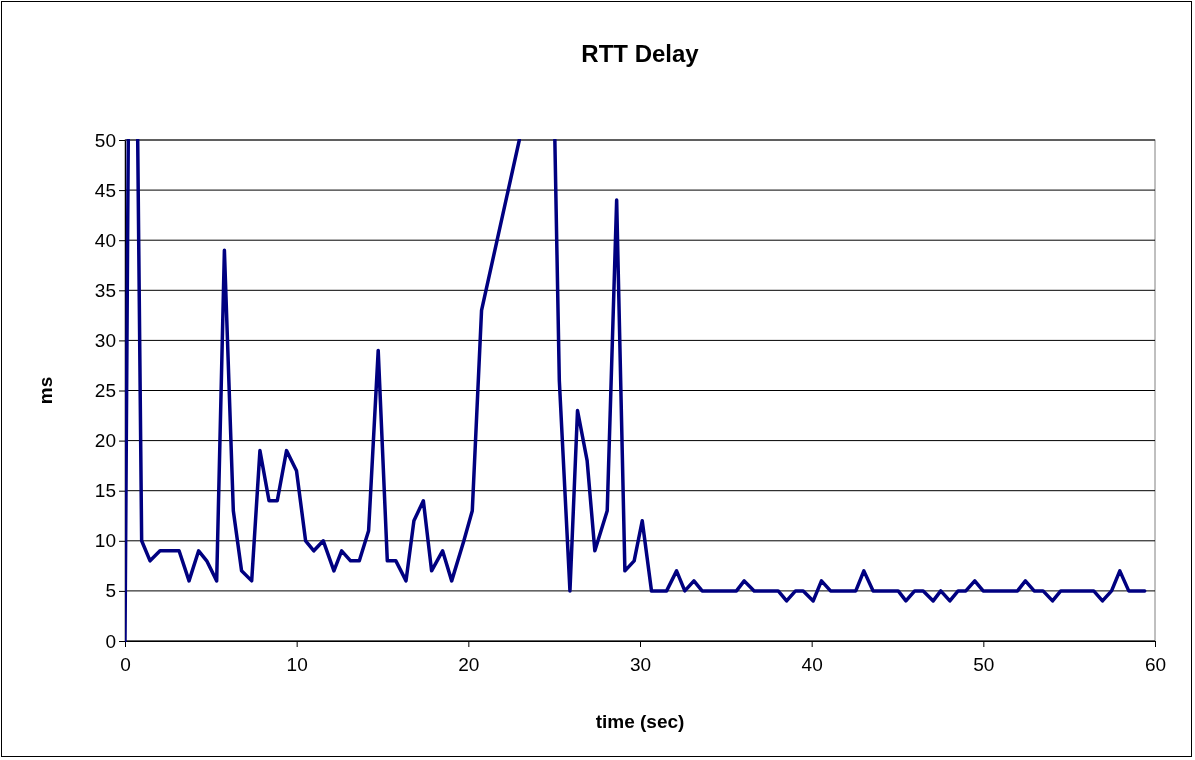 The height and width of the screenshot is (760, 1195). I want to click on x-axis-title: time (sec), so click(640, 721).